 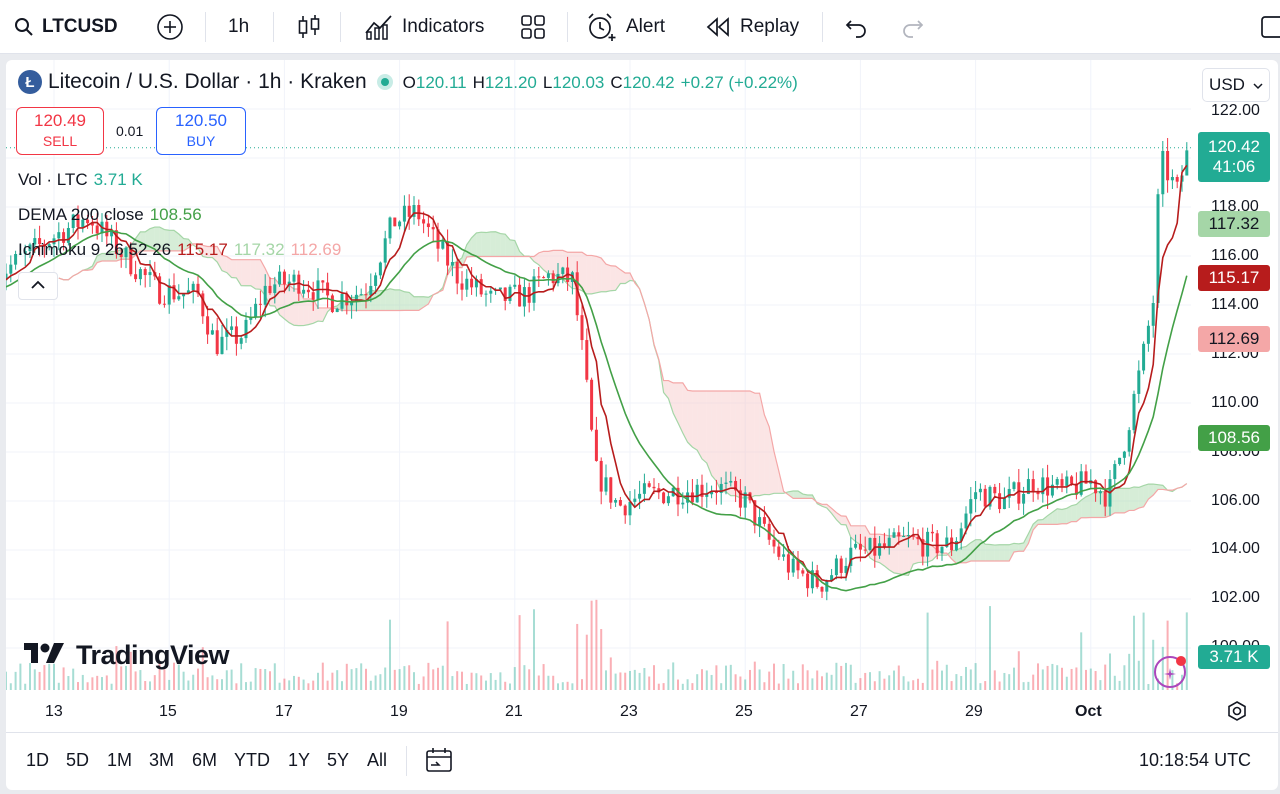 What do you see at coordinates (38, 286) in the screenshot?
I see `collapse-legend-button` at bounding box center [38, 286].